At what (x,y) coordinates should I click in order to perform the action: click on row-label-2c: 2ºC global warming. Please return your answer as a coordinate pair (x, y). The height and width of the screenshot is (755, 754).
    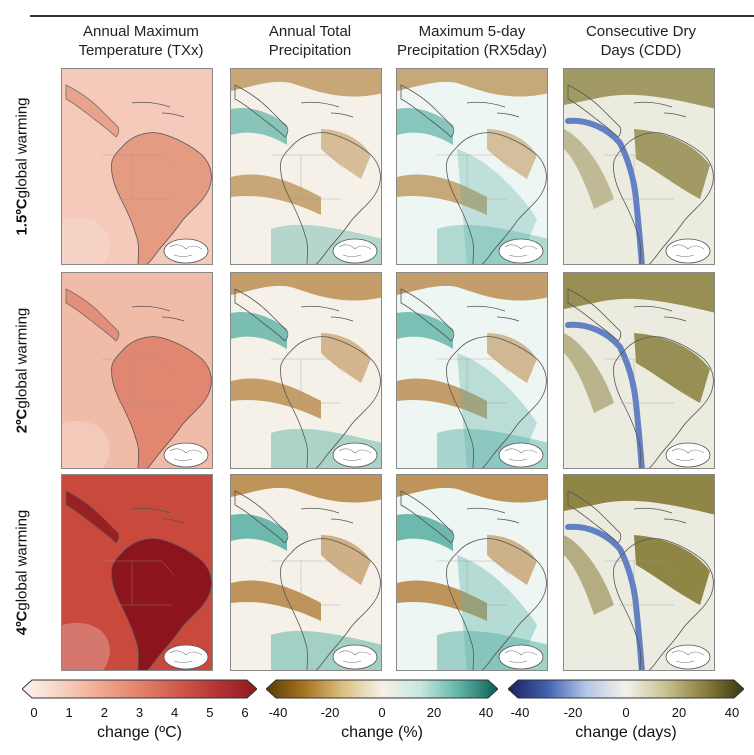
    Looking at the image, I should click on (22, 370).